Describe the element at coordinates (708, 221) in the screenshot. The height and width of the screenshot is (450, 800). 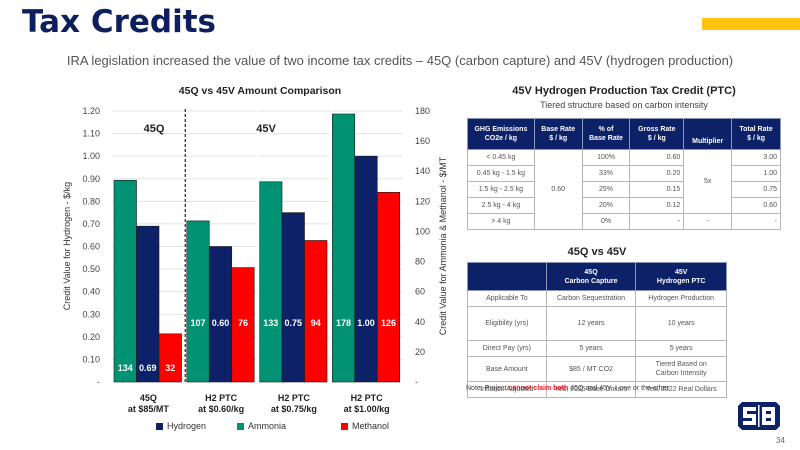
I see `cell-multiplier: -` at that location.